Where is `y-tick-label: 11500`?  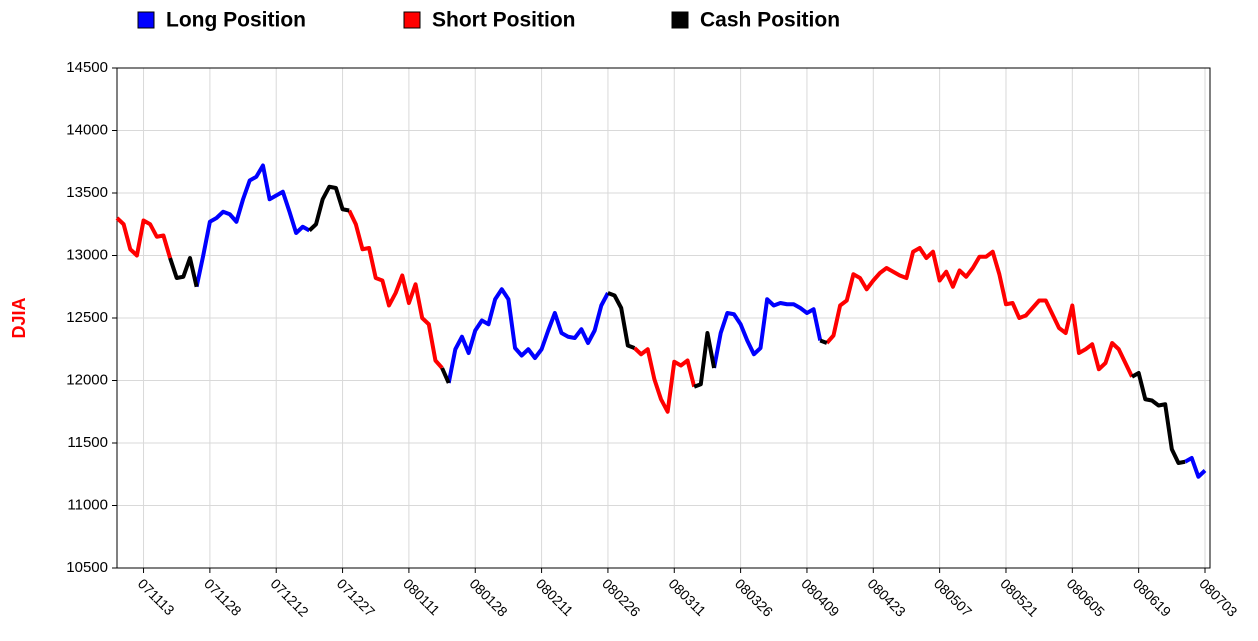
y-tick-label: 11500 is located at coordinates (87, 442).